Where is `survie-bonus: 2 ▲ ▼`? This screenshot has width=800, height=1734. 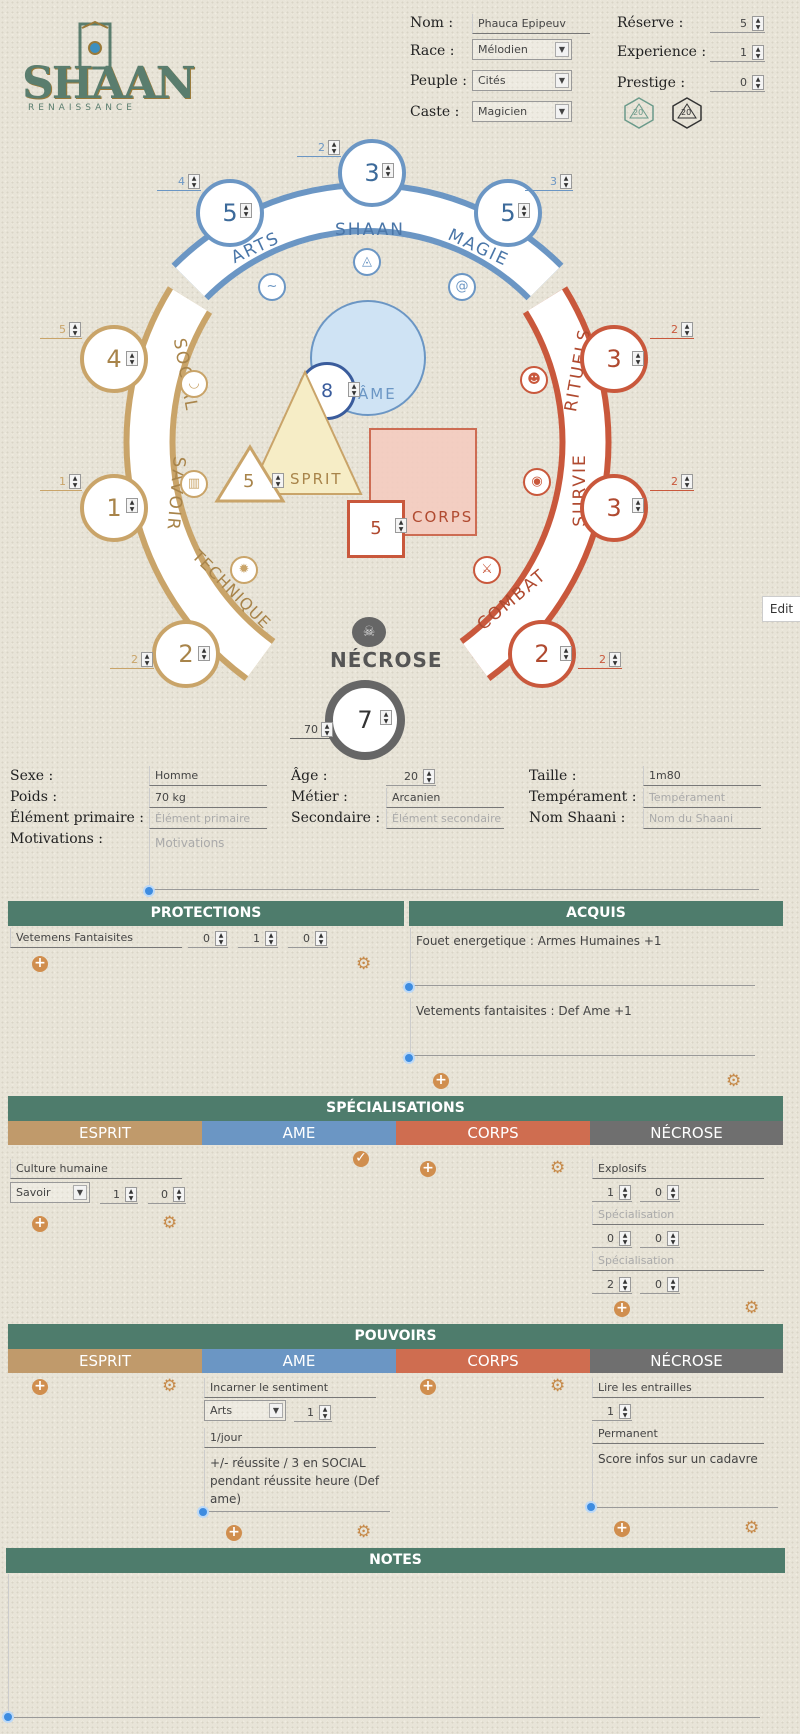
survie-bonus: 2 ▲ ▼ is located at coordinates (672, 482).